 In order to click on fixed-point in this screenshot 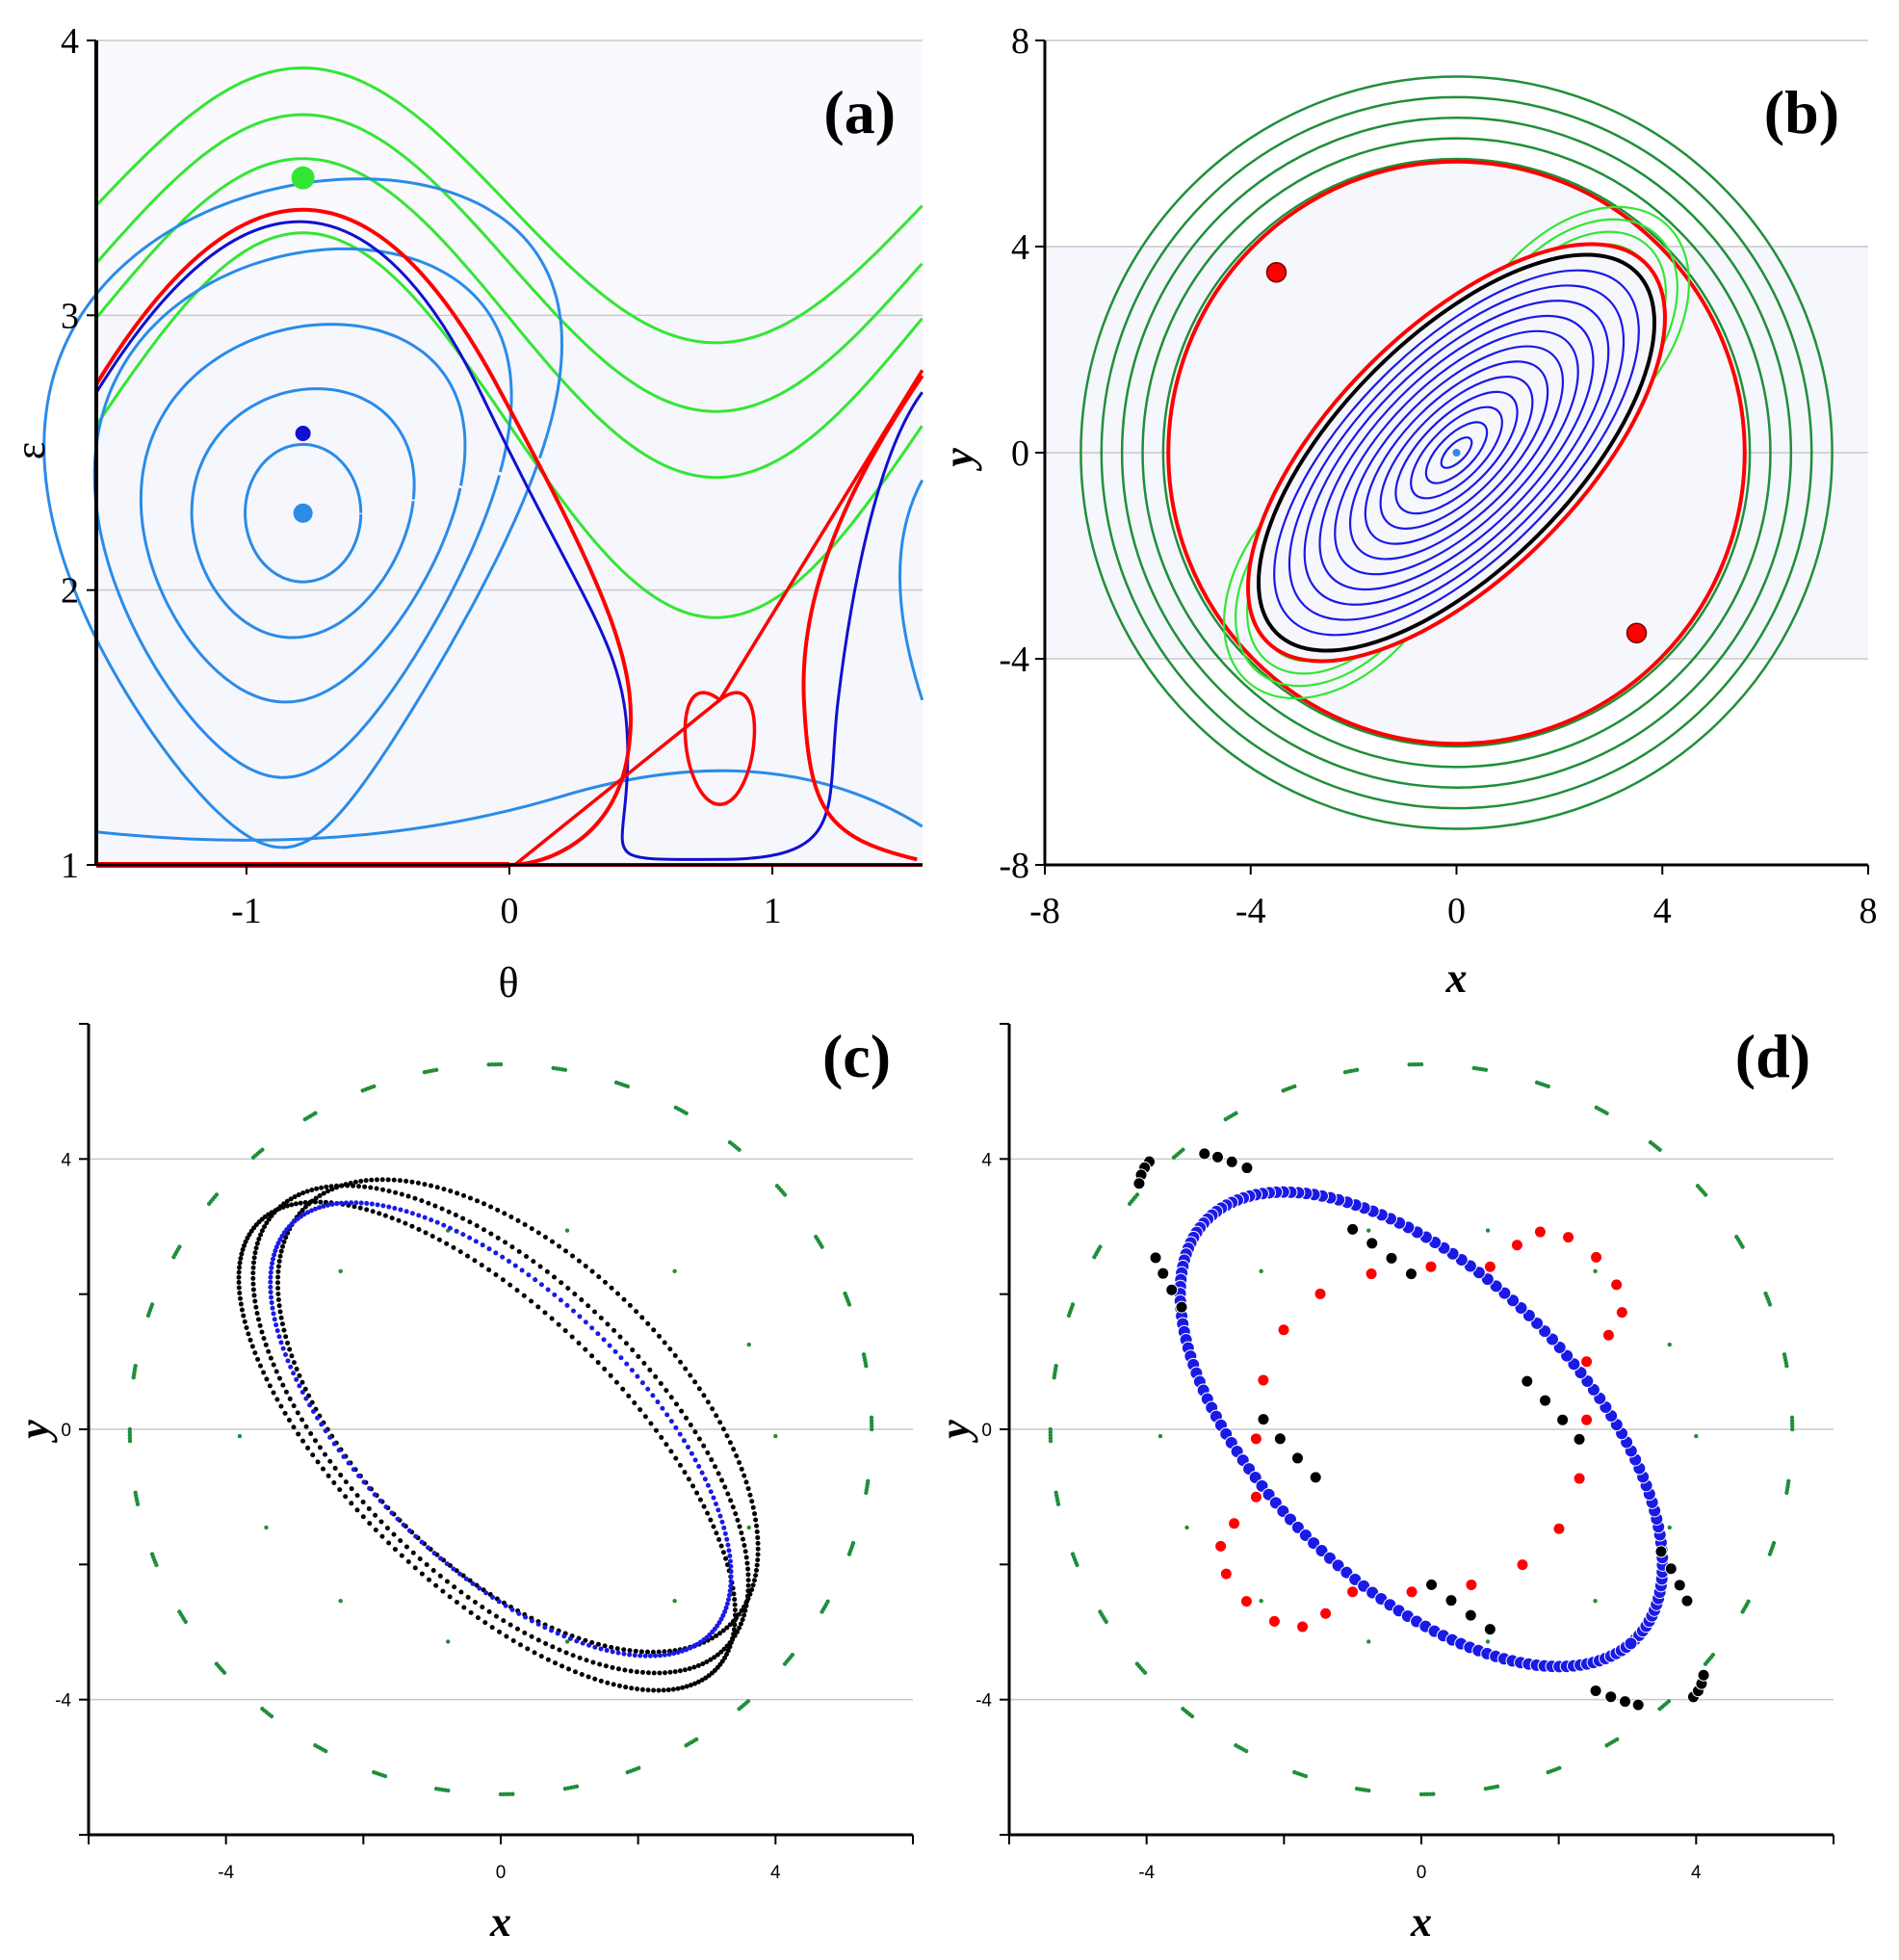, I will do `click(1276, 272)`.